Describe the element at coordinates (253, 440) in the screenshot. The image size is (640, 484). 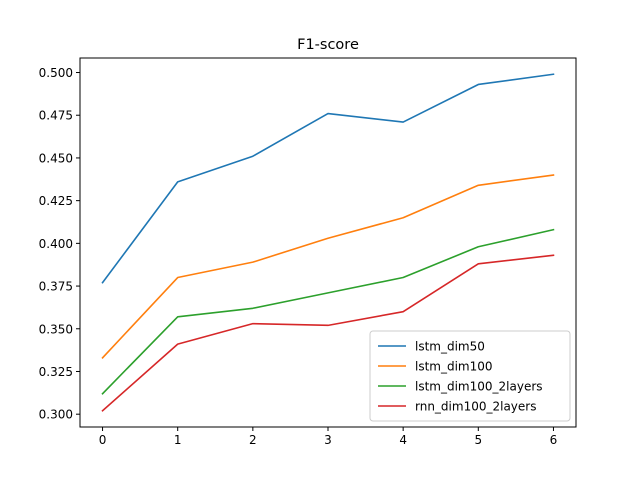
I see `x-tick-label: 2` at that location.